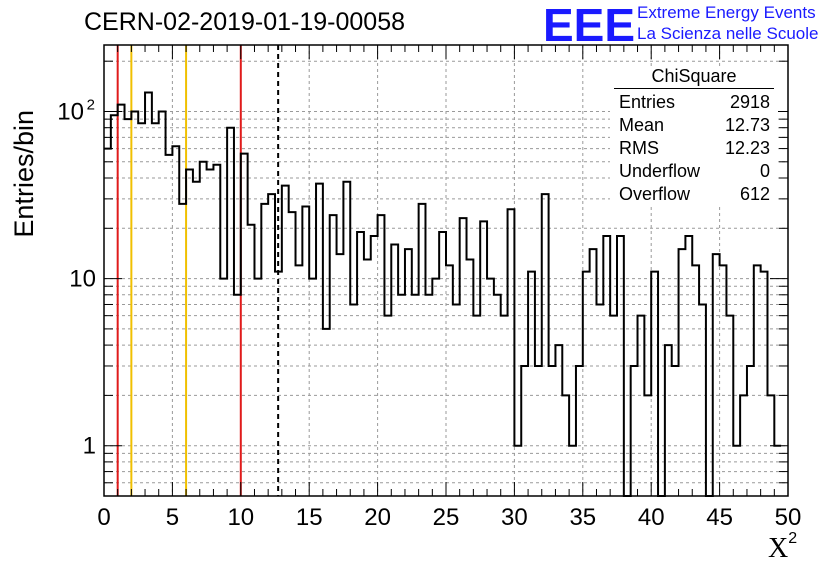 This screenshot has height=572, width=836. What do you see at coordinates (91, 104) in the screenshot?
I see `y-tick-label-exponent: 2` at bounding box center [91, 104].